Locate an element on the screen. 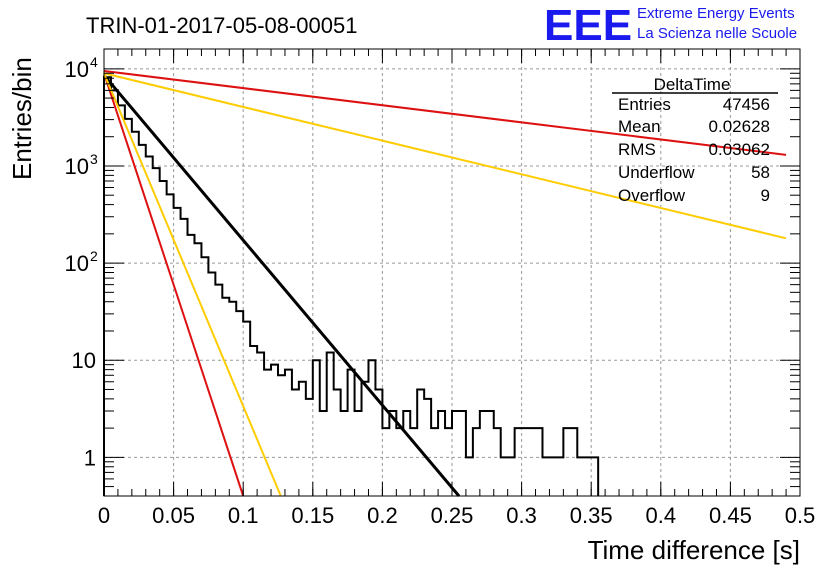 This screenshot has width=836, height=572. x-tick-label: 0 is located at coordinates (104, 515).